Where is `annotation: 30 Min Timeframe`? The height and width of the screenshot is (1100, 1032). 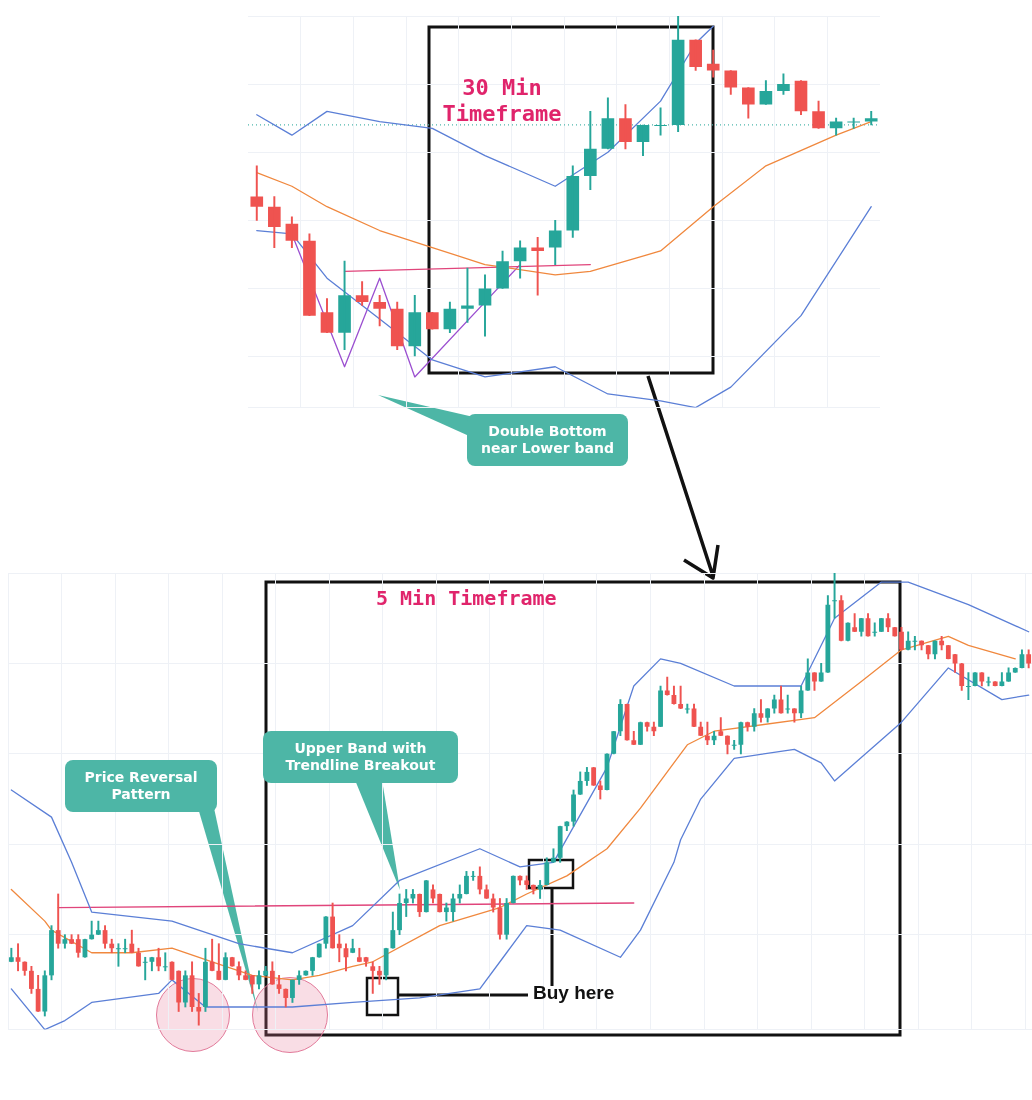 annotation: 30 Min Timeframe is located at coordinates (502, 101).